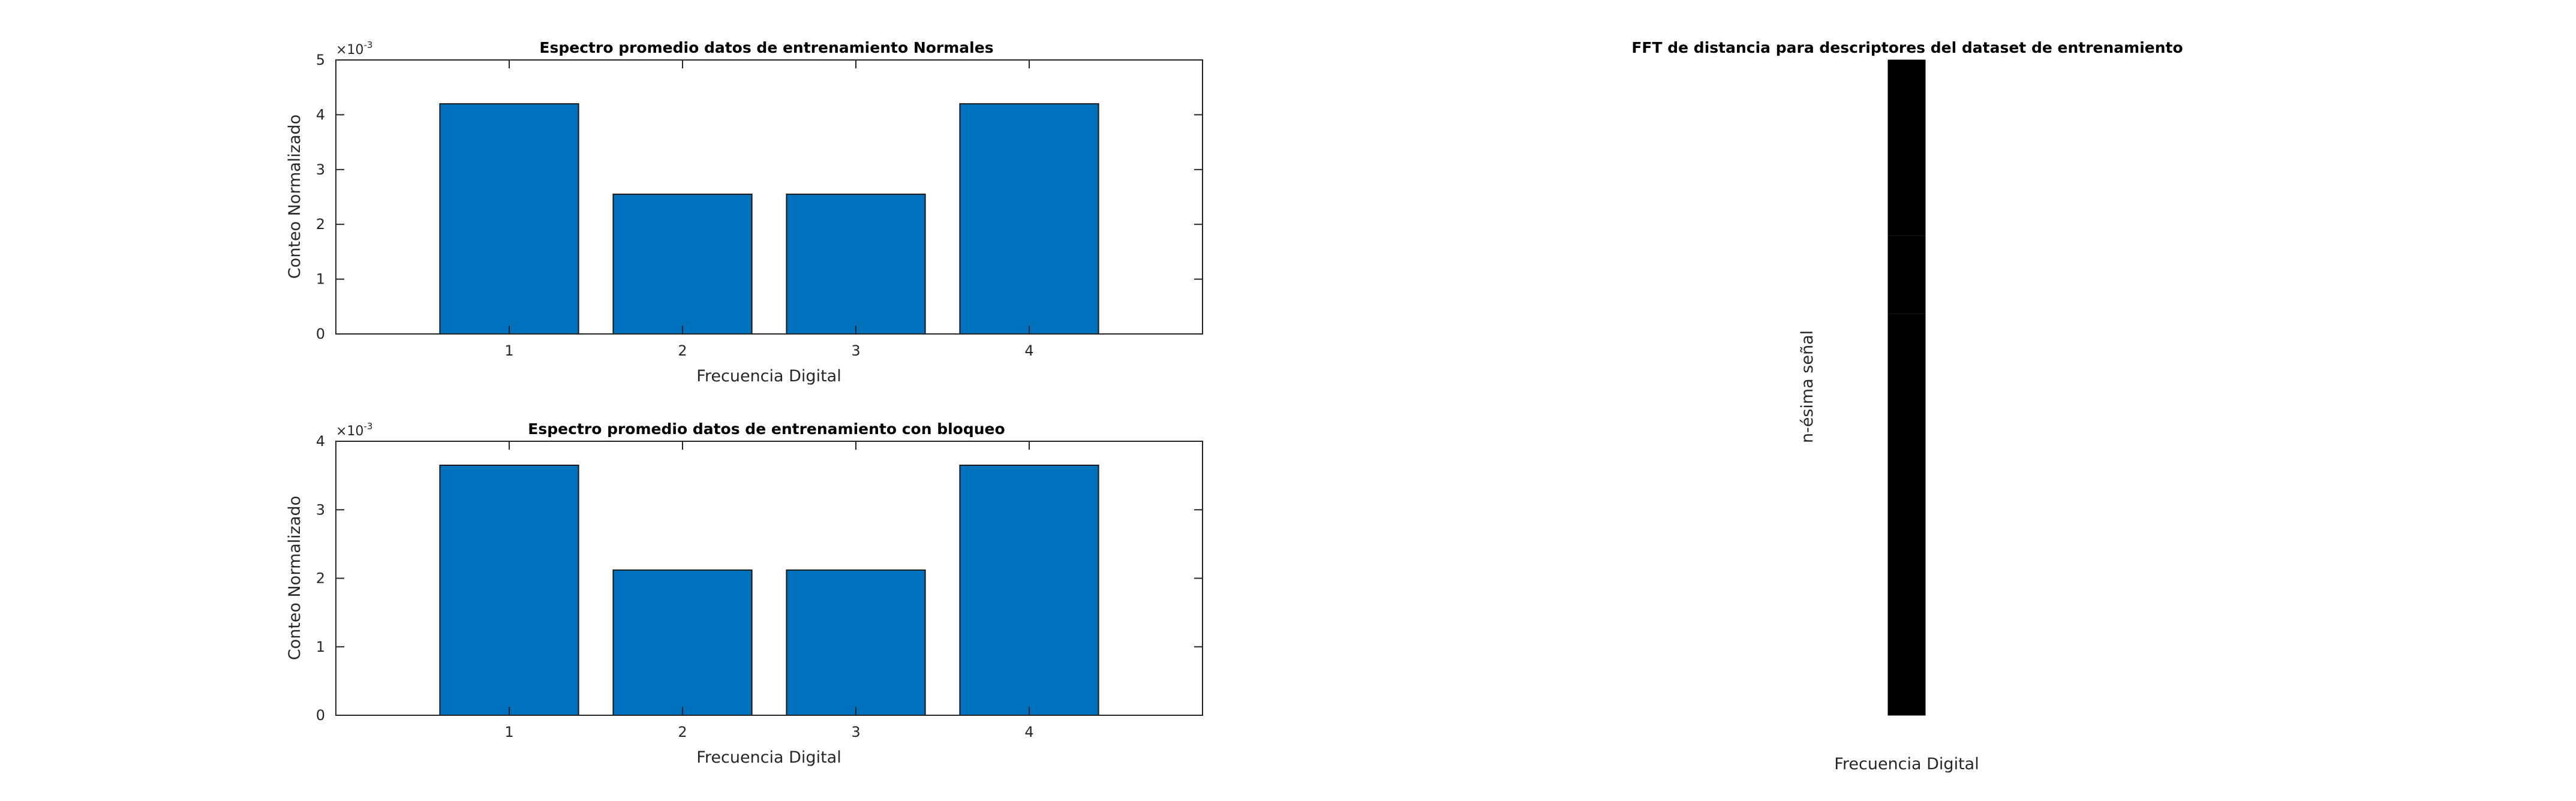 The height and width of the screenshot is (801, 2576). I want to click on y-axis-ticks: 0 1 2 3 4 5, so click(760, 197).